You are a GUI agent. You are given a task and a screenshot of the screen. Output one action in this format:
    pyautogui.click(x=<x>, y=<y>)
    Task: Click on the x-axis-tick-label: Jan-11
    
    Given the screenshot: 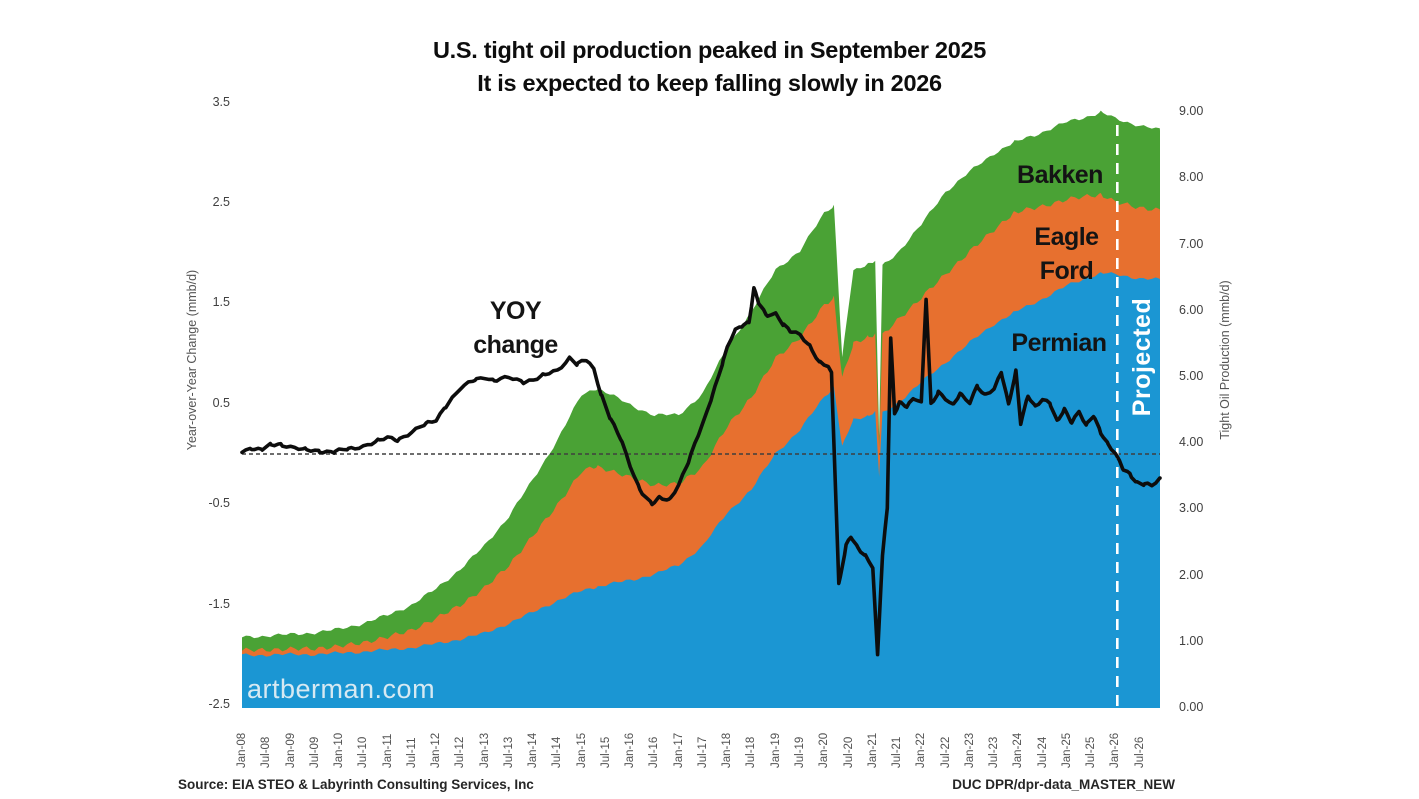 What is the action you would take?
    pyautogui.click(x=387, y=750)
    